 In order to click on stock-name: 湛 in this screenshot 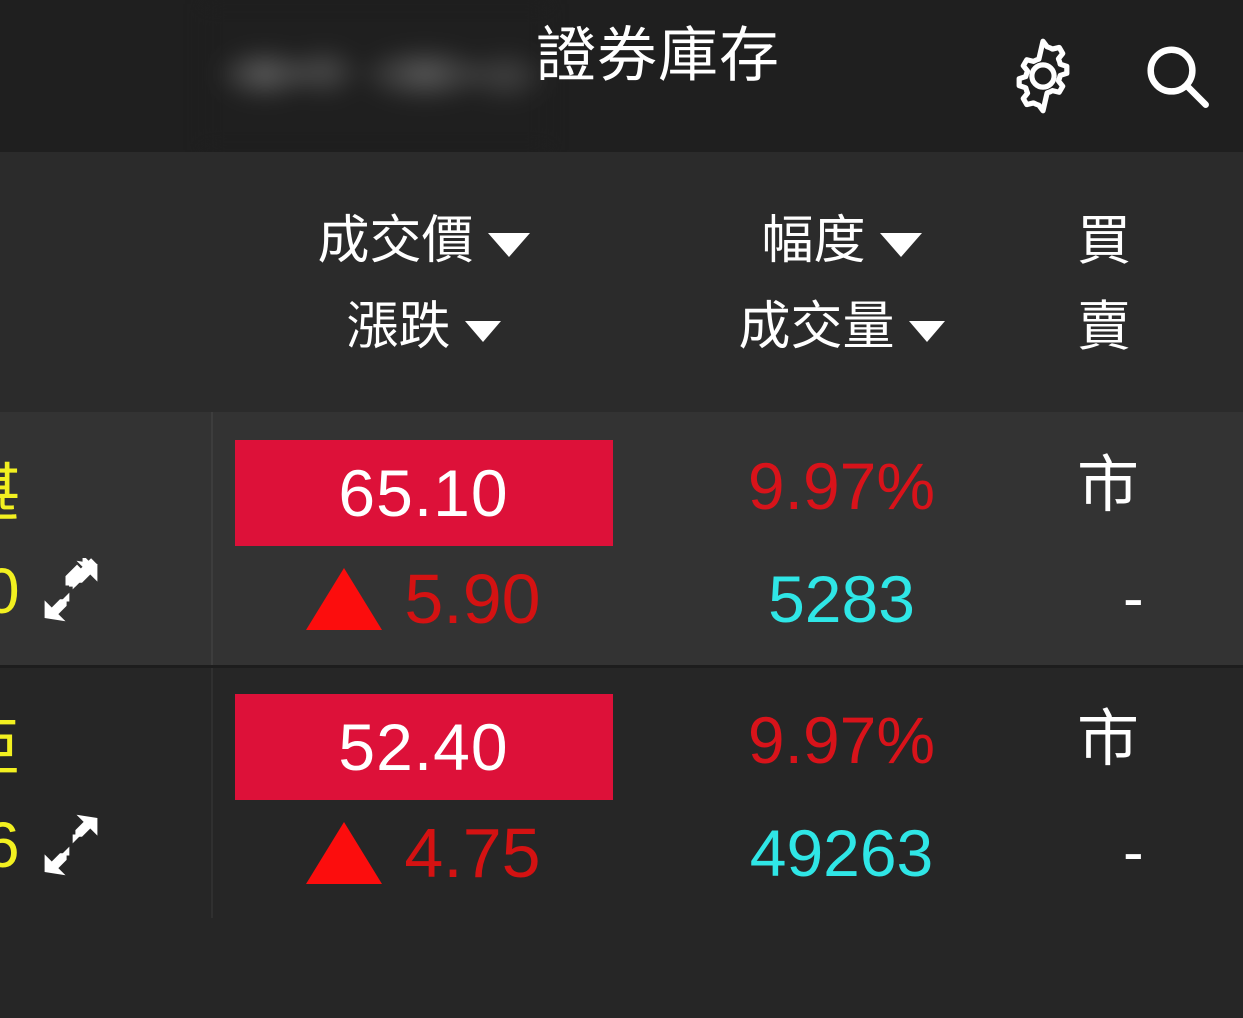, I will do `click(10, 494)`.